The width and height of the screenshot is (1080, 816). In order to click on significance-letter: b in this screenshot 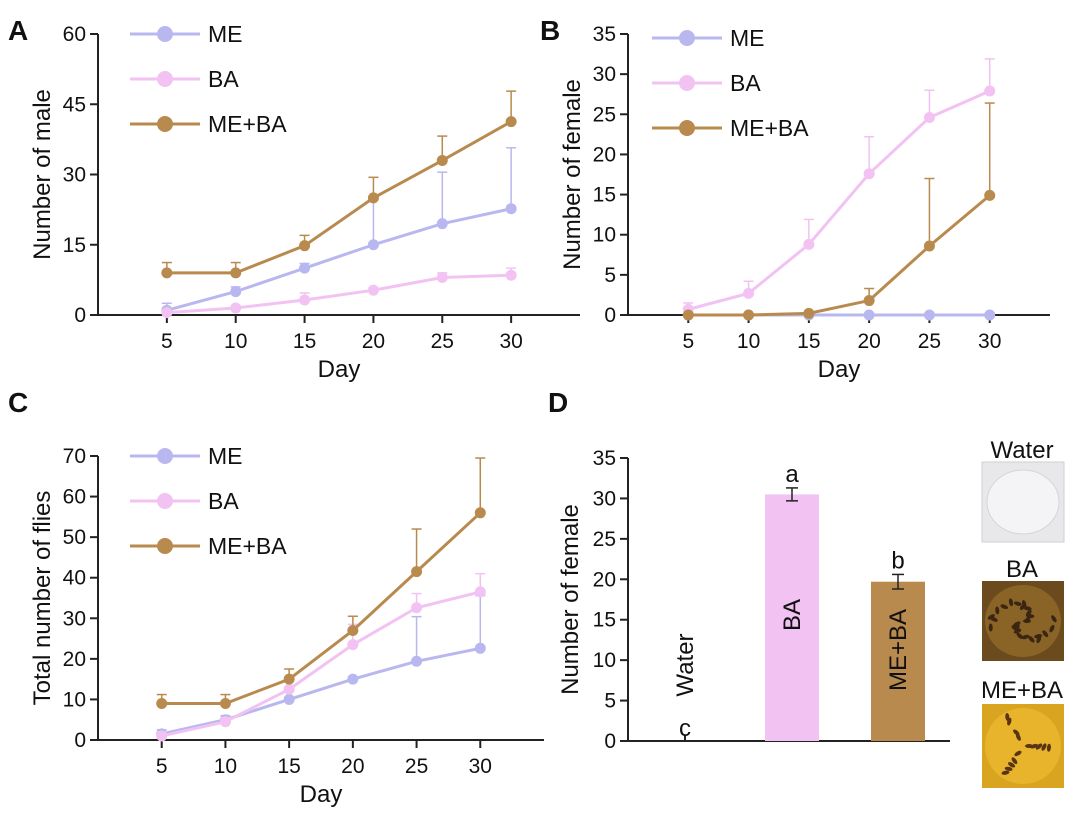, I will do `click(897, 560)`.